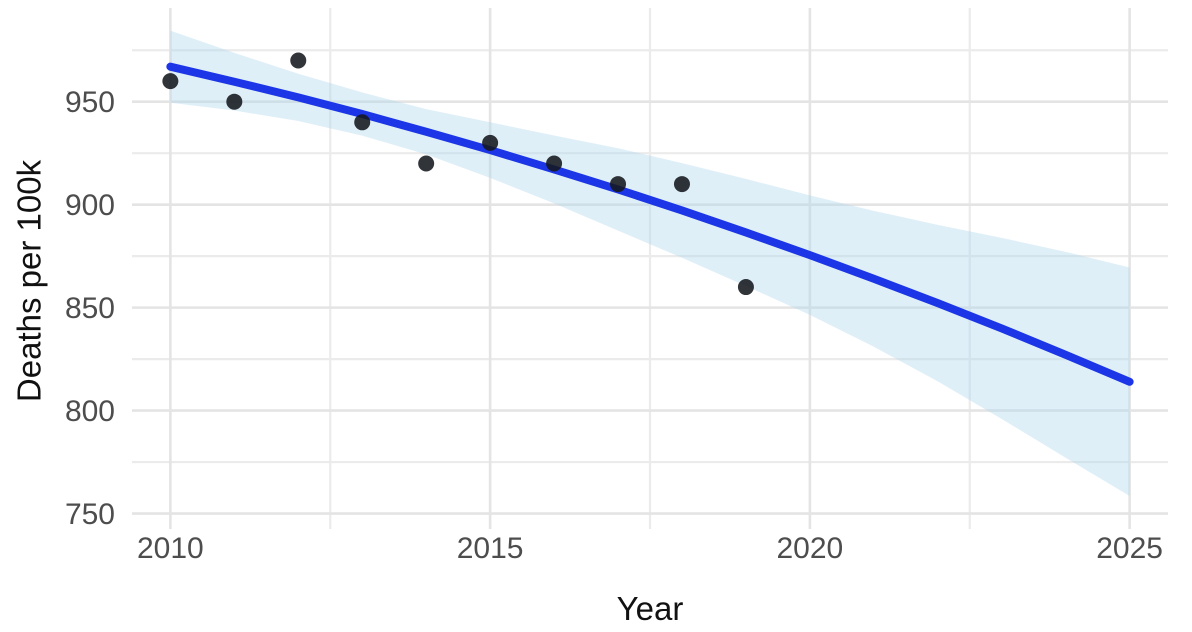  I want to click on y-axis-title: Deaths per 100k, so click(29, 281).